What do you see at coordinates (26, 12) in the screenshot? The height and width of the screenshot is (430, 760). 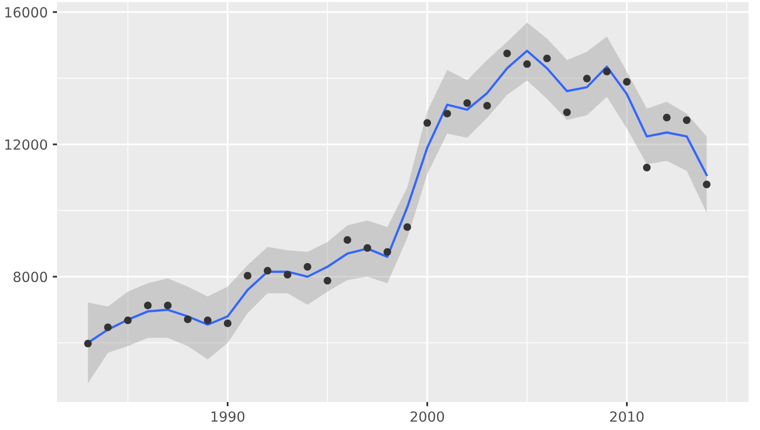 I see `y-tick-label: 16000` at bounding box center [26, 12].